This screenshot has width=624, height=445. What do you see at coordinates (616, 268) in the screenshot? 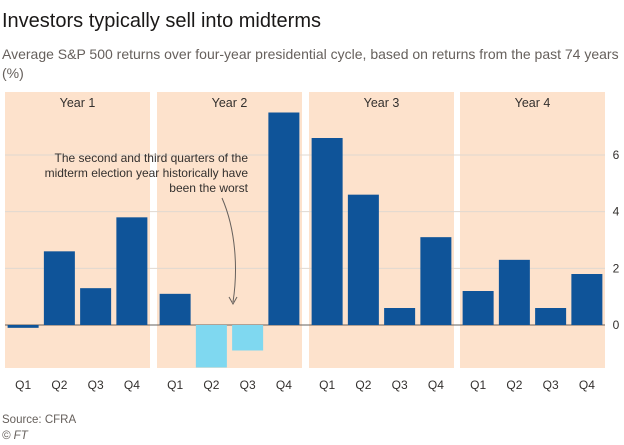
I see `y-tick-label: 2` at bounding box center [616, 268].